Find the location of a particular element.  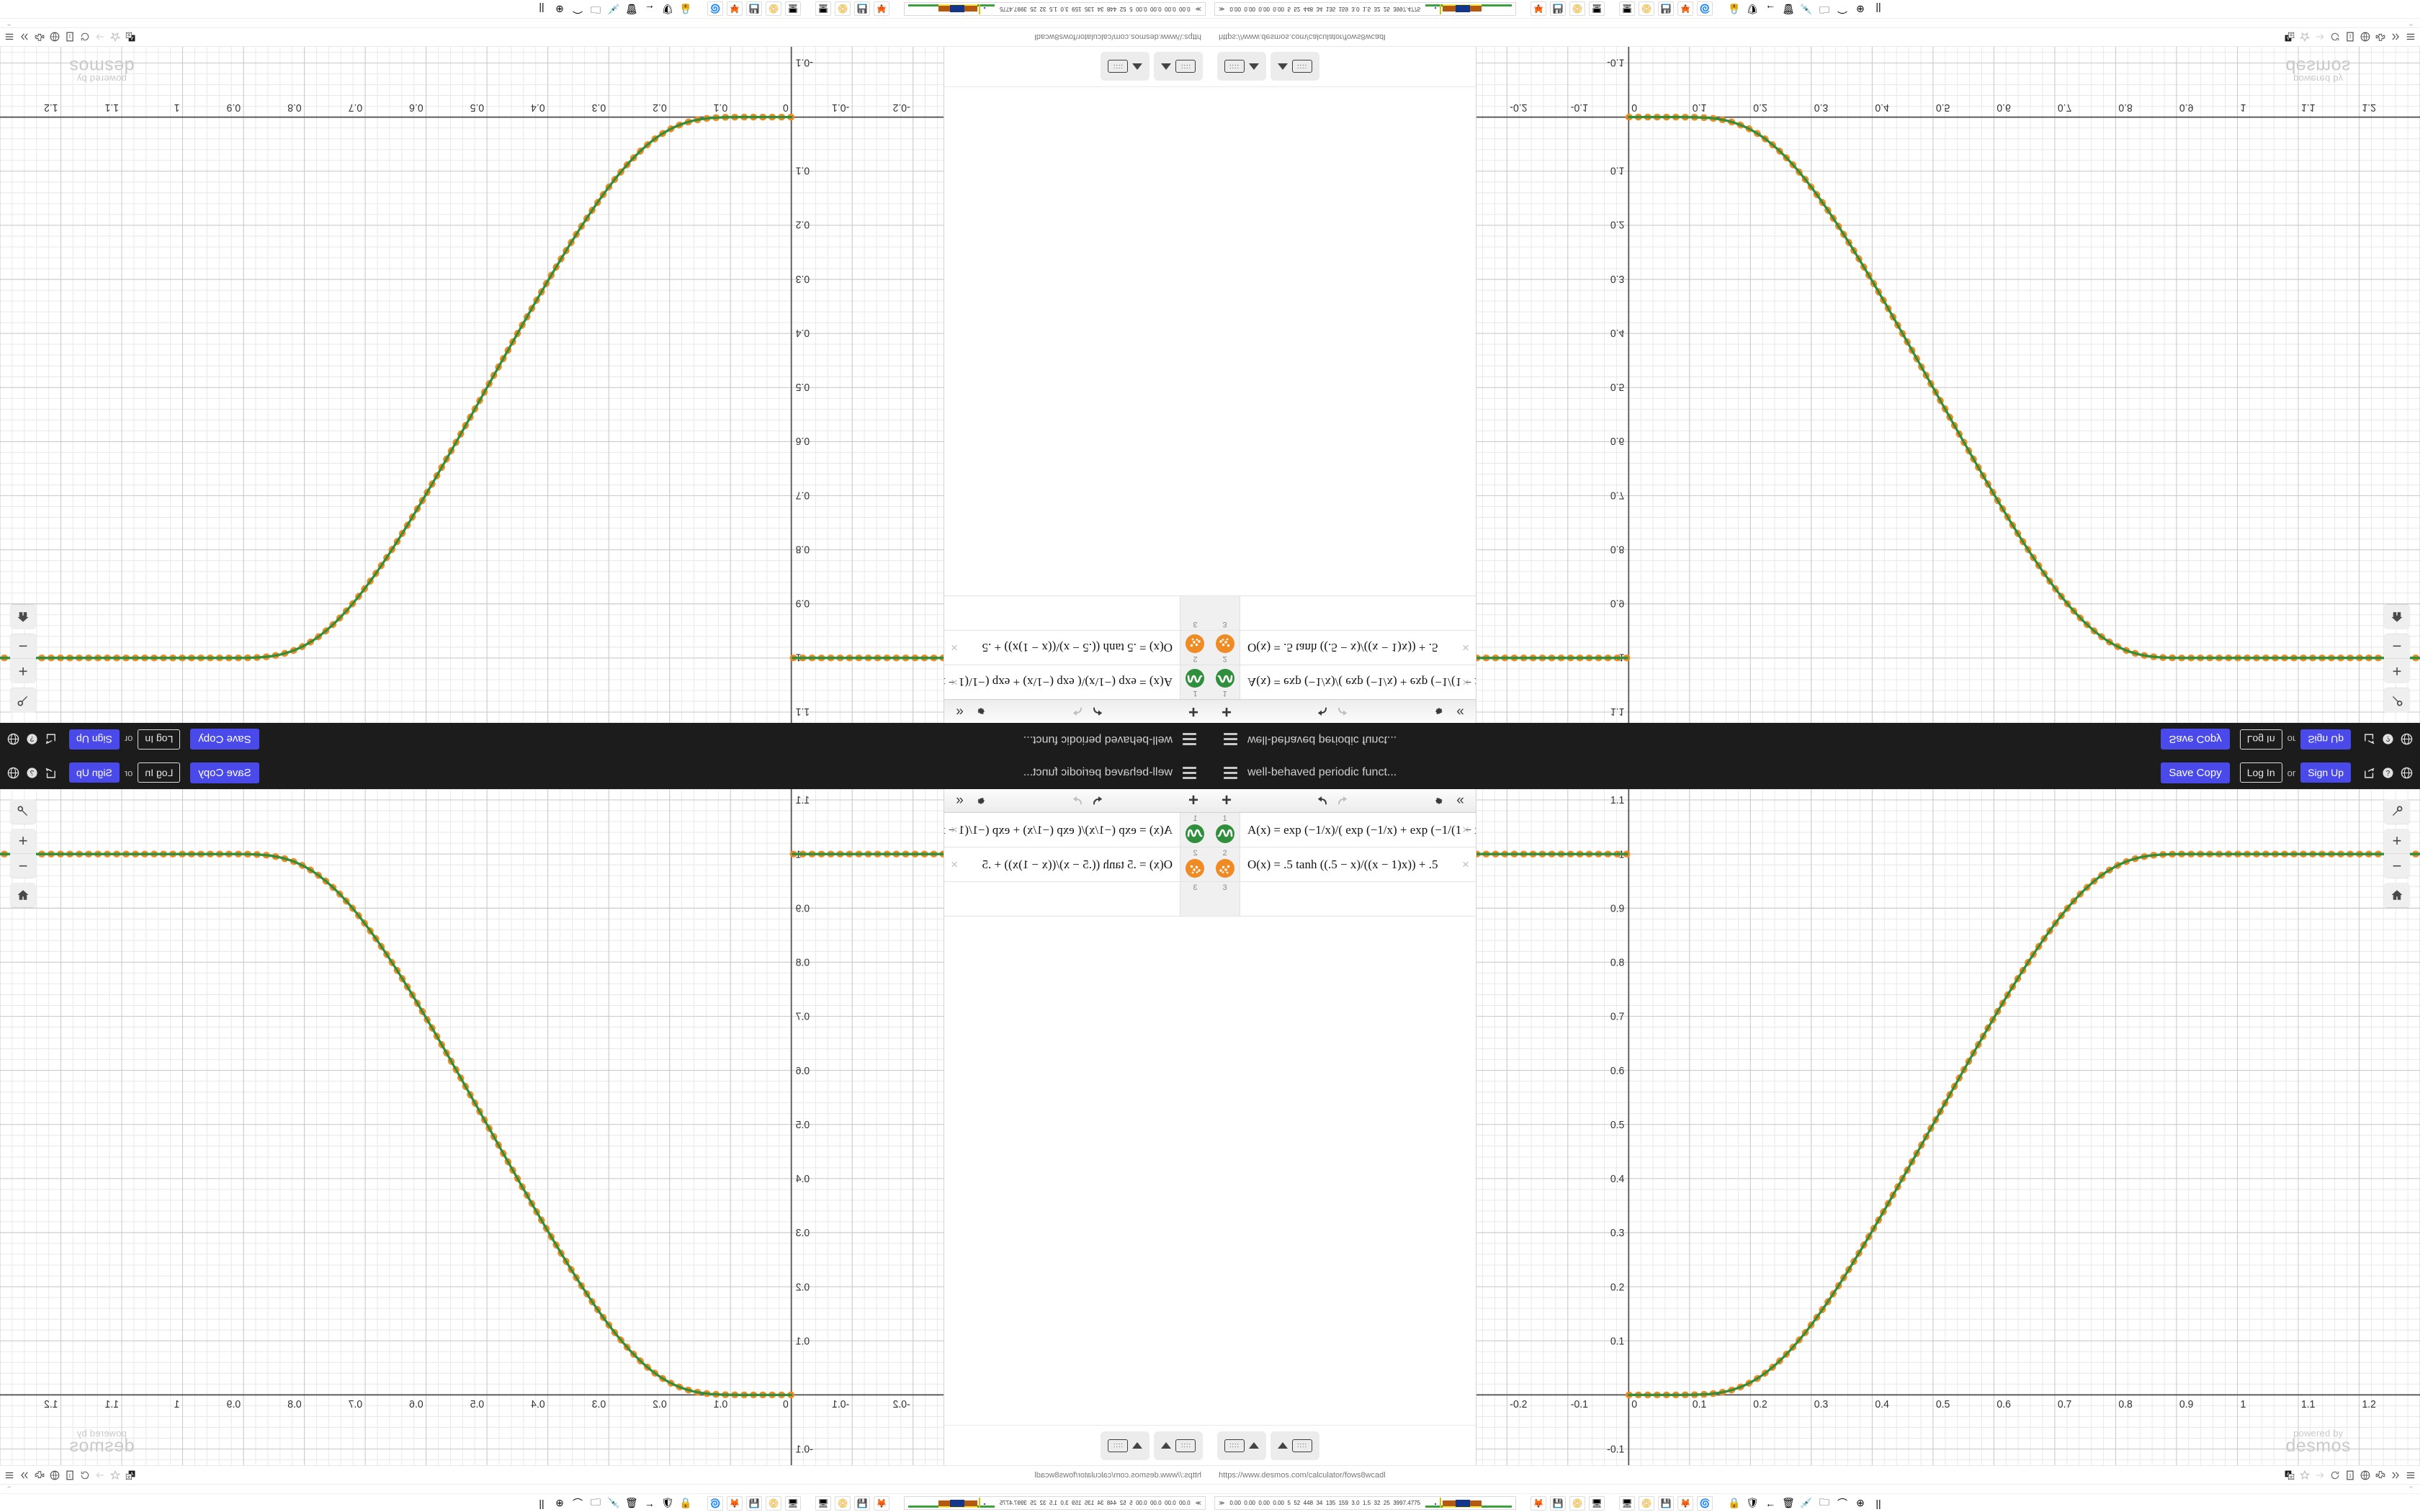

magnet-icon: ⌒ is located at coordinates (1843, 9).